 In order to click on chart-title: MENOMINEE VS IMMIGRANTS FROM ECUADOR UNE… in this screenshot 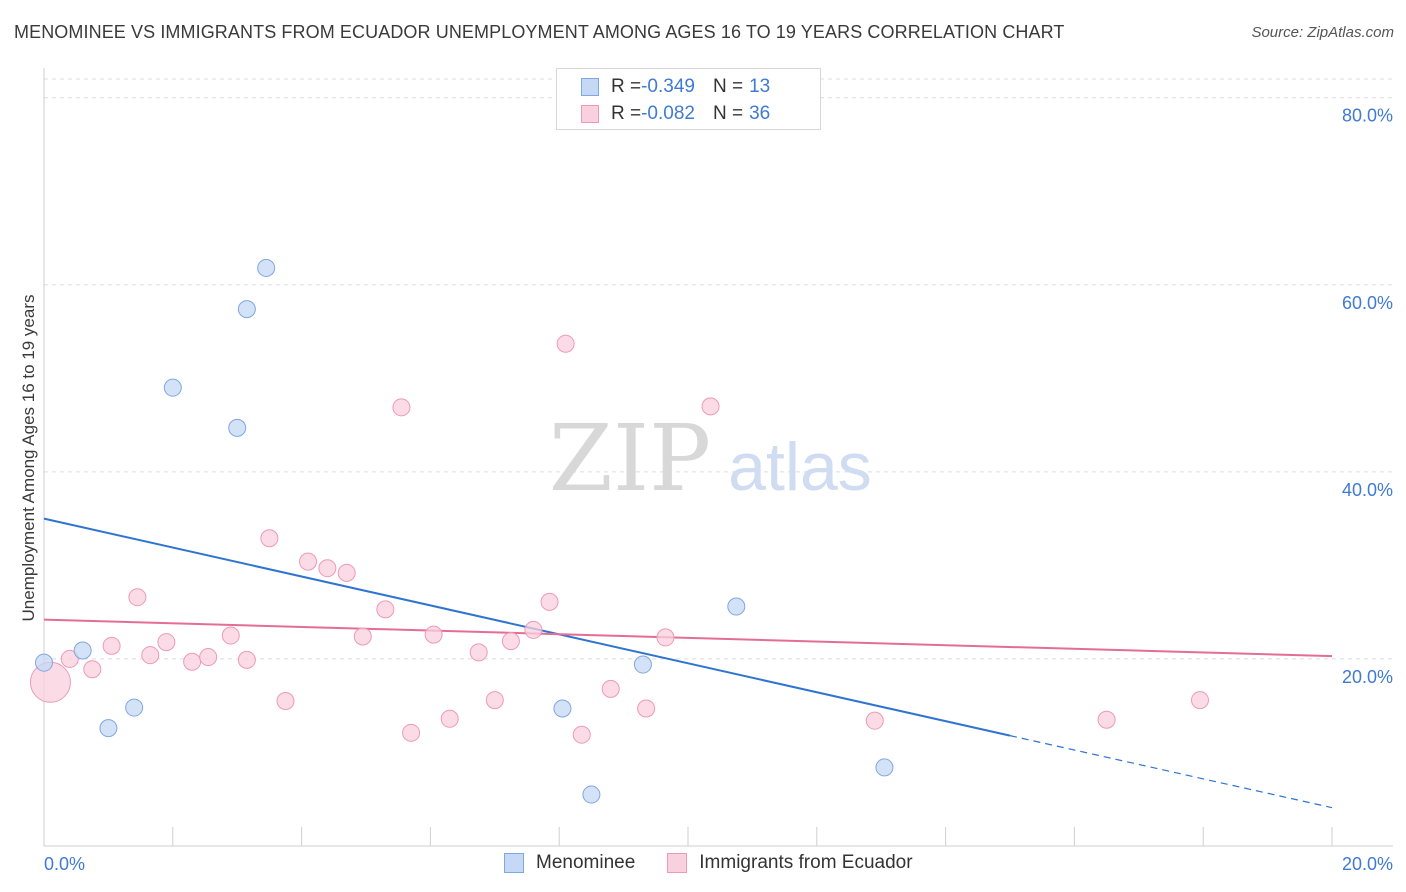, I will do `click(539, 32)`.